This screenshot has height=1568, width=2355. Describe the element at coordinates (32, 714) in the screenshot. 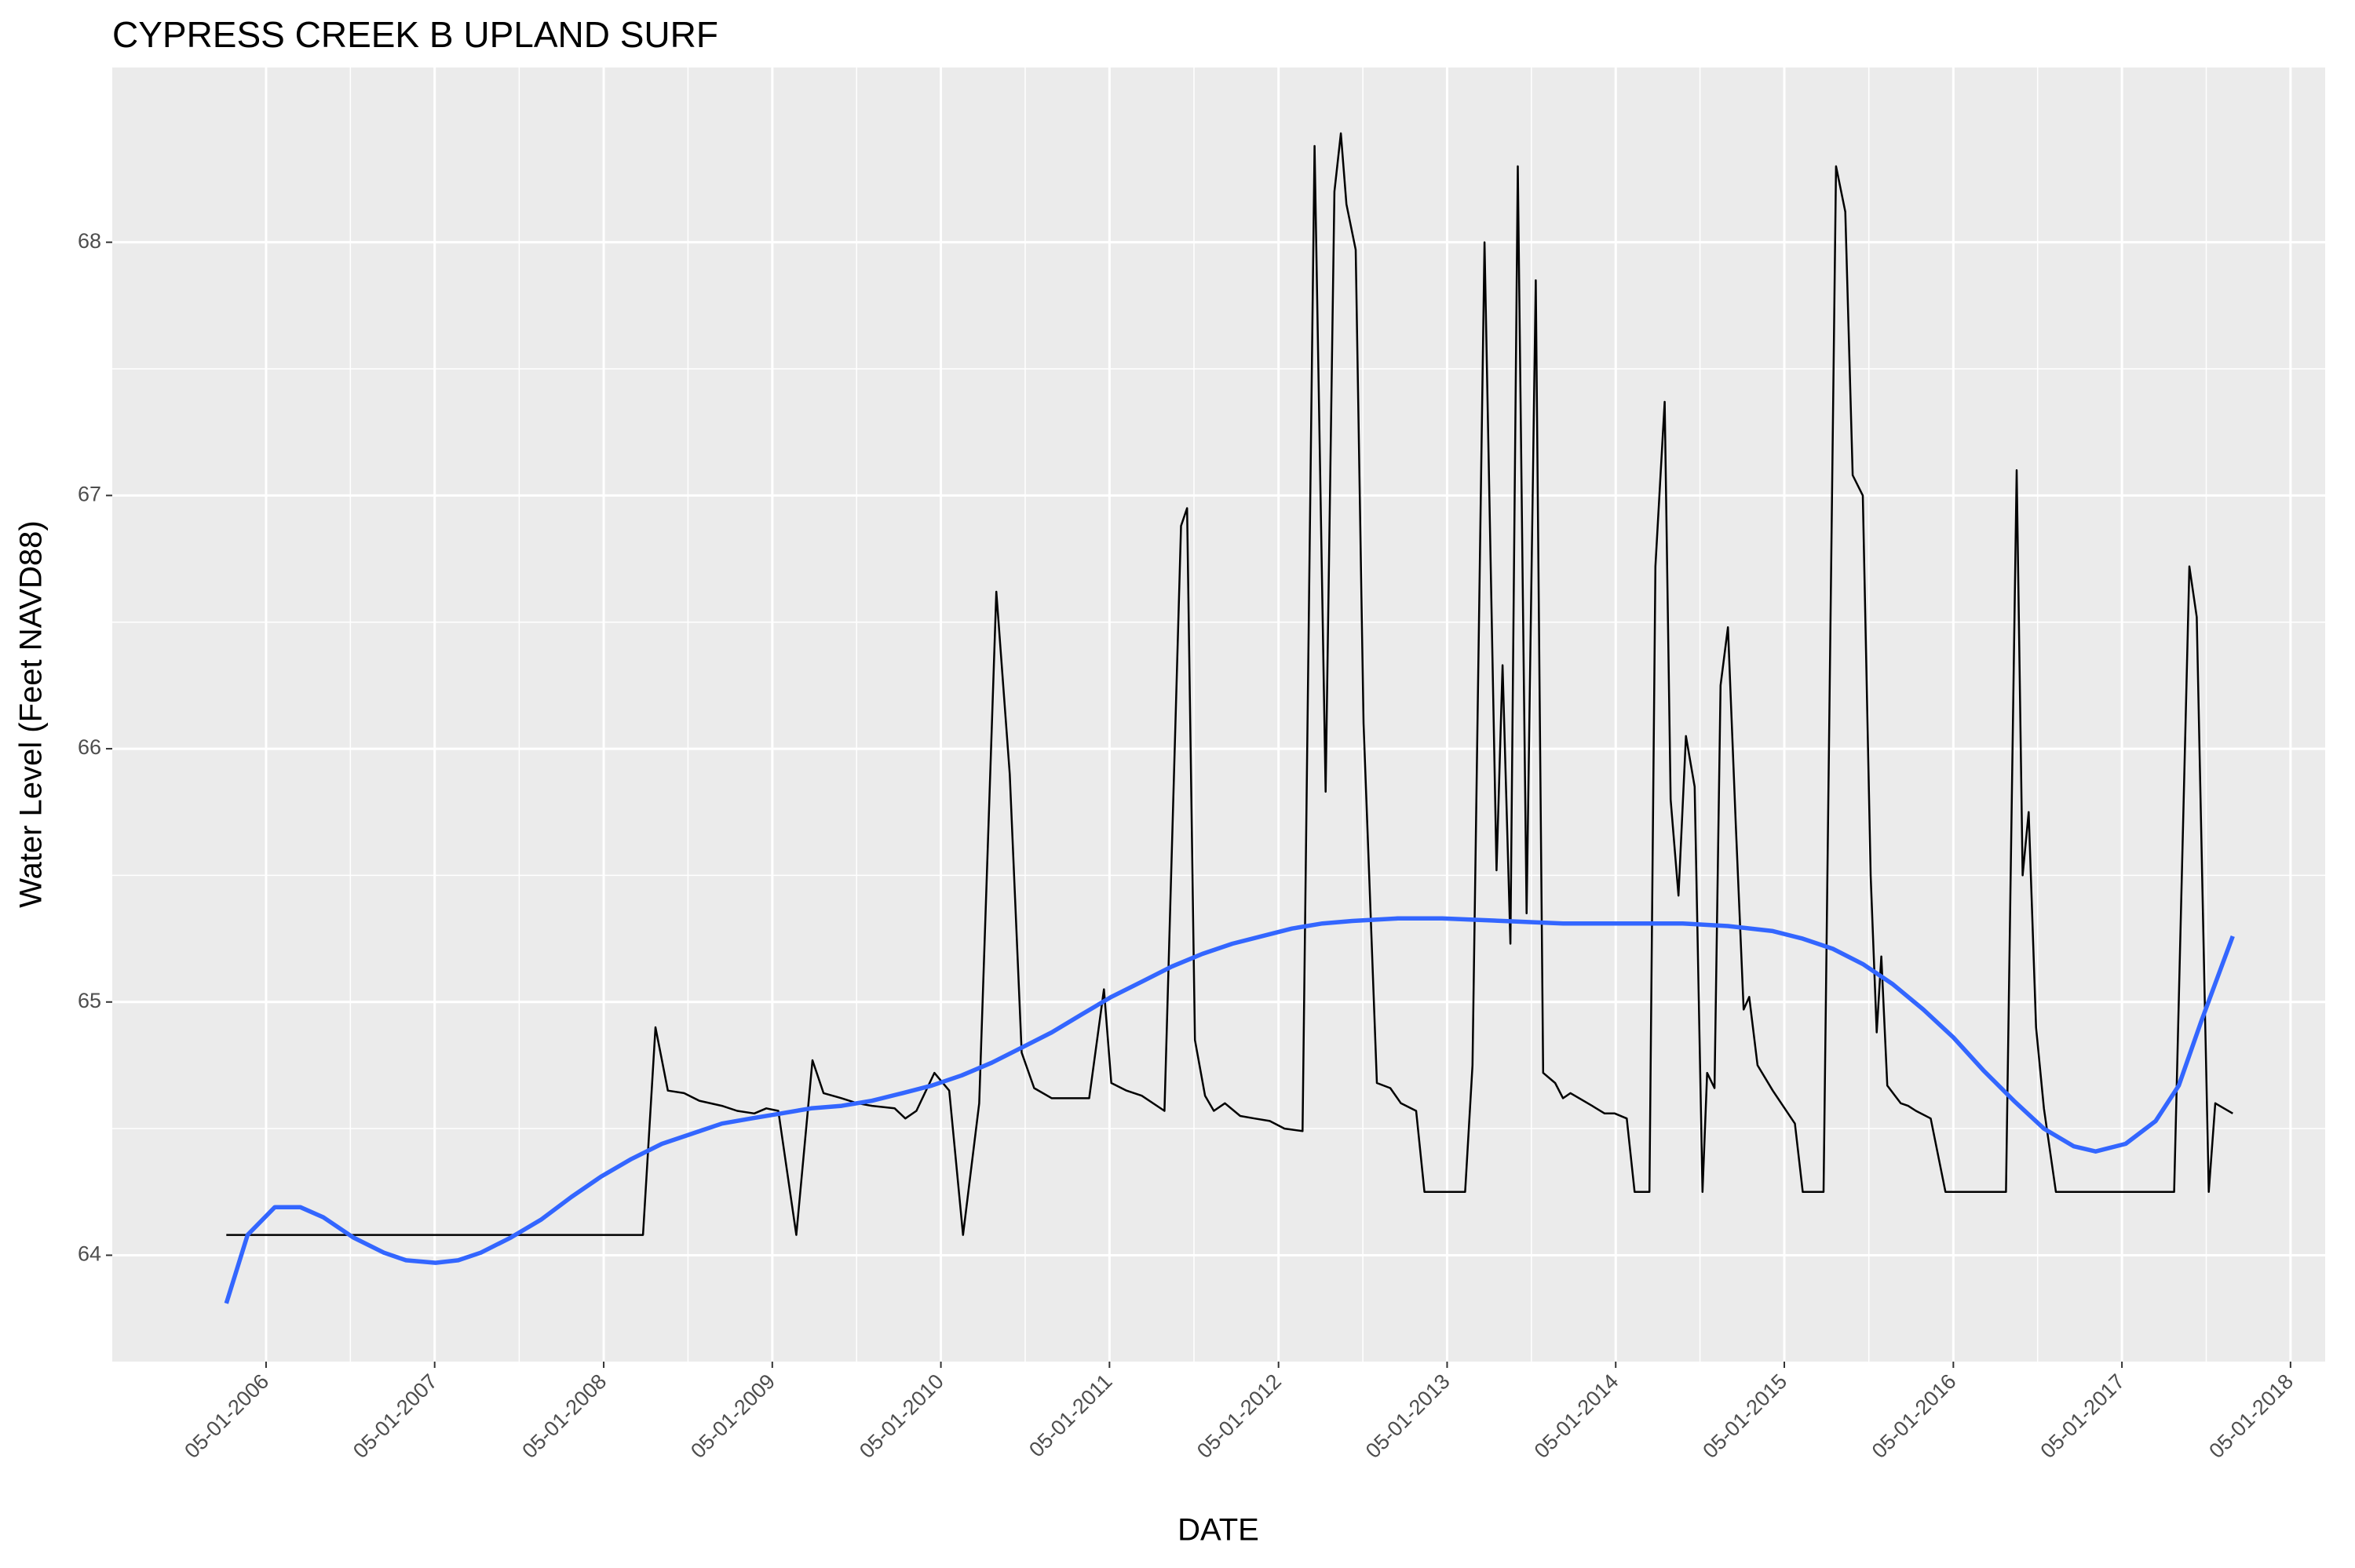

I see `y-axis-label: Water Level (Feet NAVD88)` at that location.